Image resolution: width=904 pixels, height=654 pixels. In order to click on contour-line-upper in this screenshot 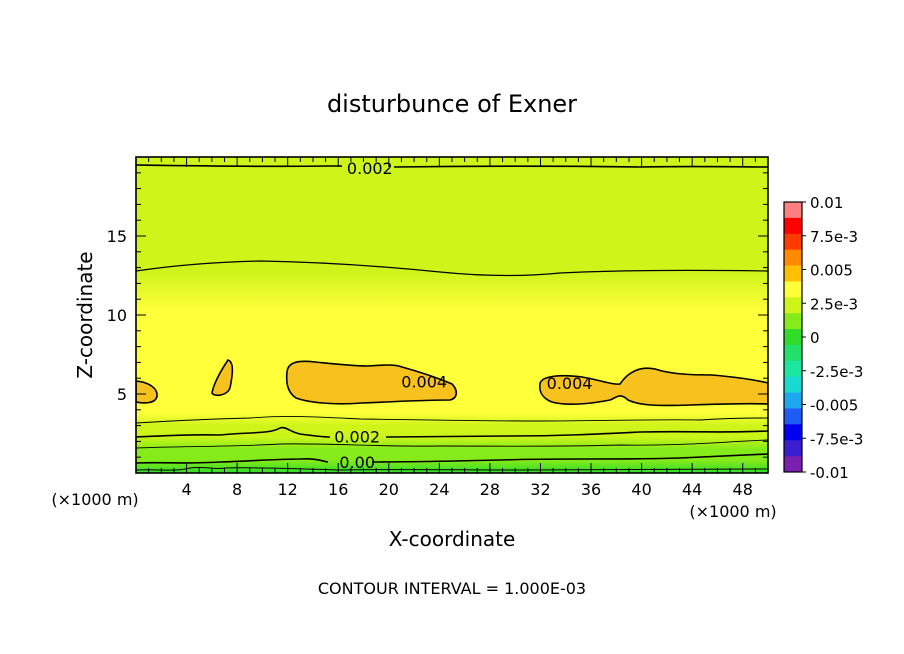, I will do `click(452, 268)`.